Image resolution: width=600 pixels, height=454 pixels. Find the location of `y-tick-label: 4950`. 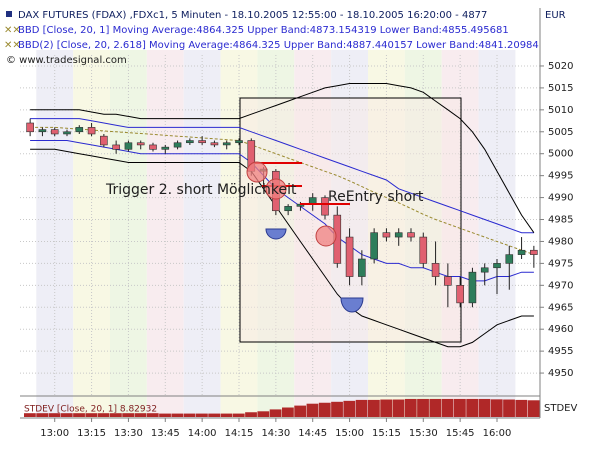

y-tick-label: 4950 is located at coordinates (560, 373).